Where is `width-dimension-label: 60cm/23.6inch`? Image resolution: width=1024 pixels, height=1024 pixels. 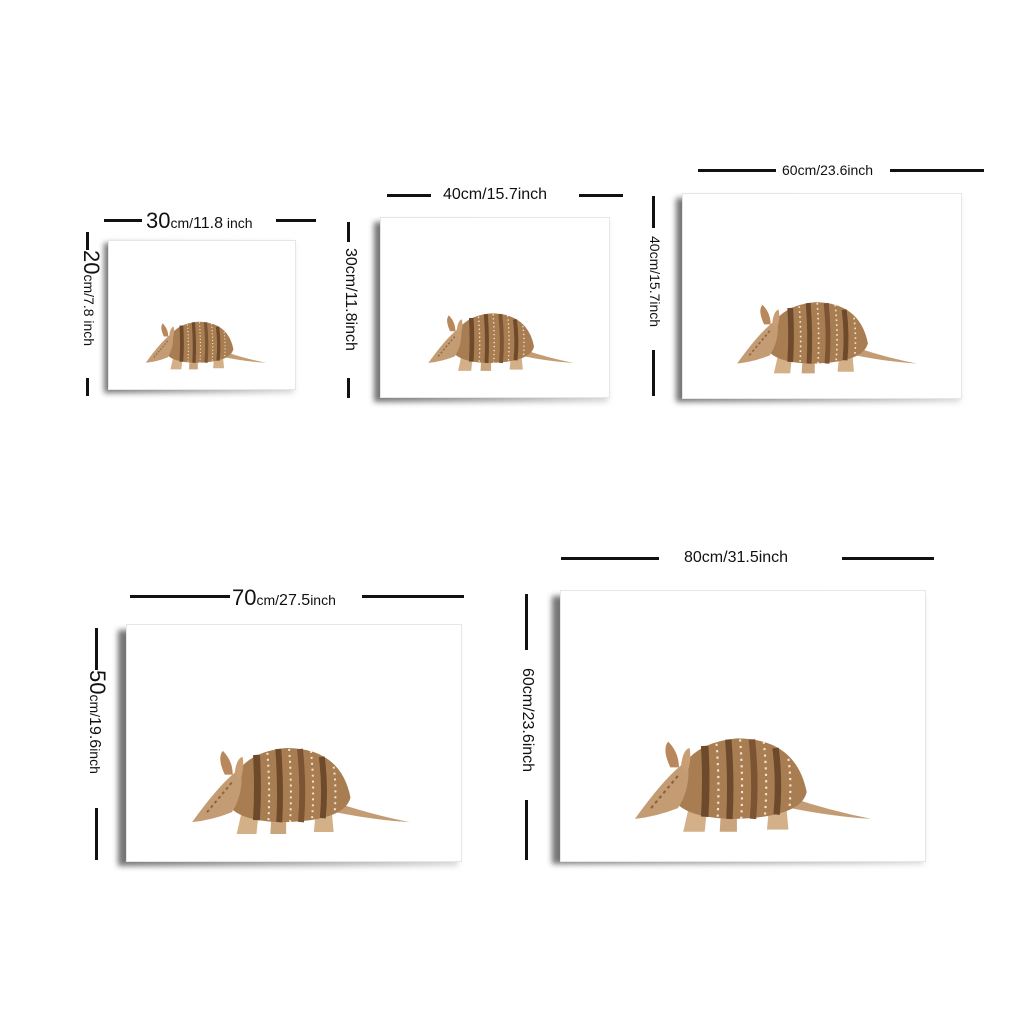 width-dimension-label: 60cm/23.6inch is located at coordinates (828, 170).